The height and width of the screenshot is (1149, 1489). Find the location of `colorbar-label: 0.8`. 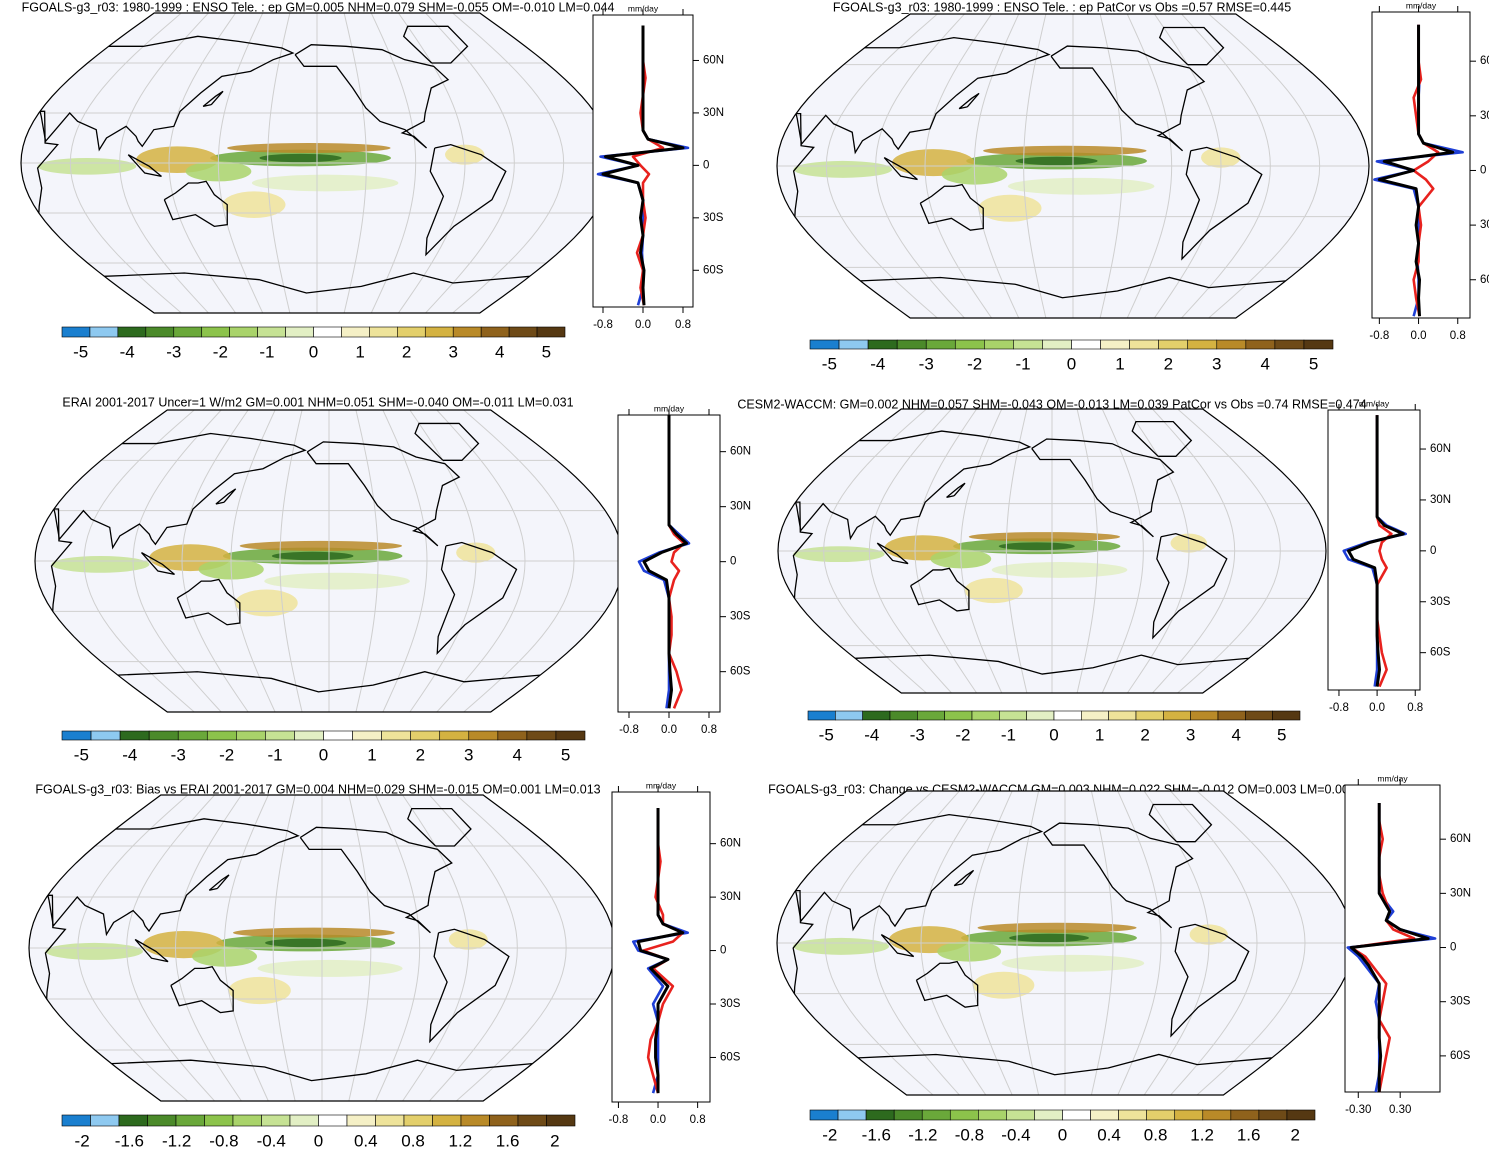

colorbar-label: 0.8 is located at coordinates (413, 1140).